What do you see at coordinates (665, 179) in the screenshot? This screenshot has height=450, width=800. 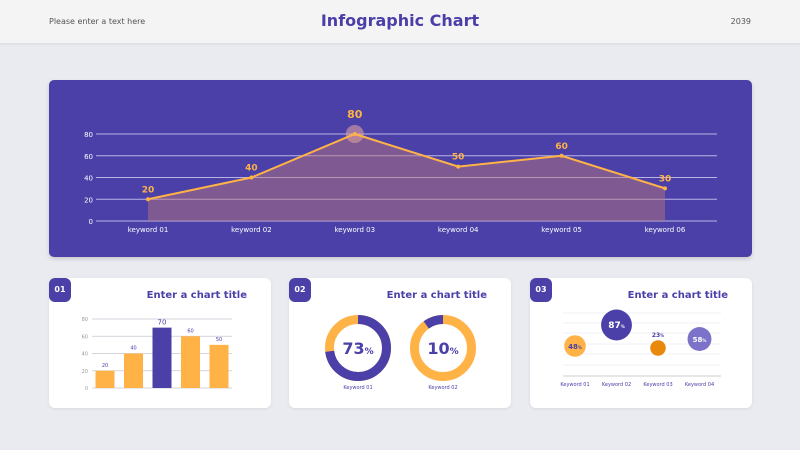 I see `data-label: 30` at bounding box center [665, 179].